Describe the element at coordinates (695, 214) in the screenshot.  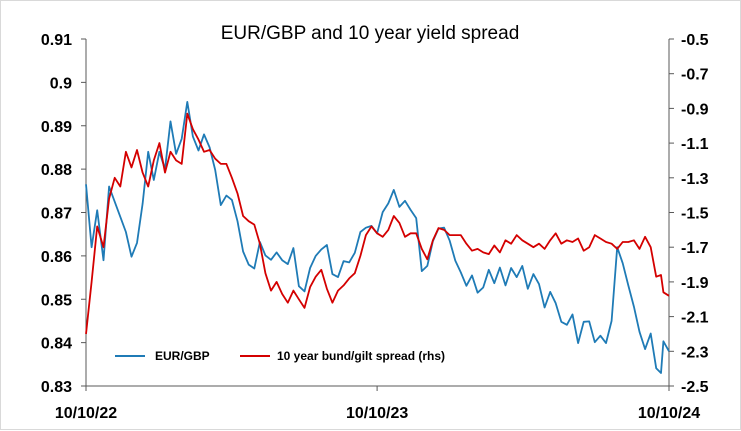
I see `right-axis-tick-label: -1.5` at that location.